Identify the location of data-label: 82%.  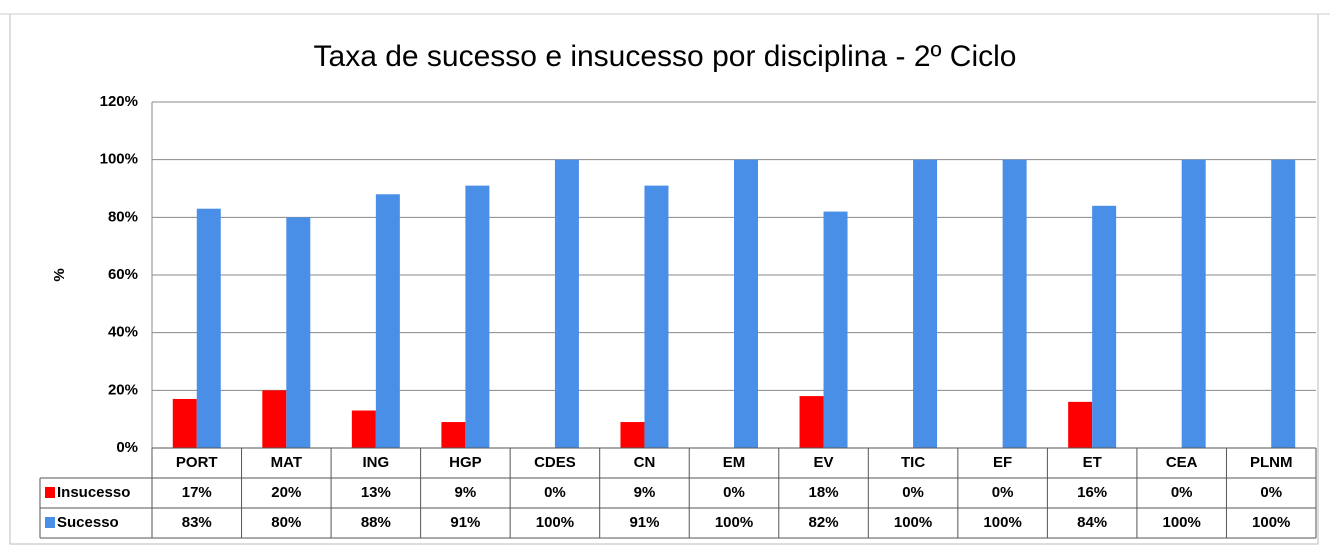
(824, 522).